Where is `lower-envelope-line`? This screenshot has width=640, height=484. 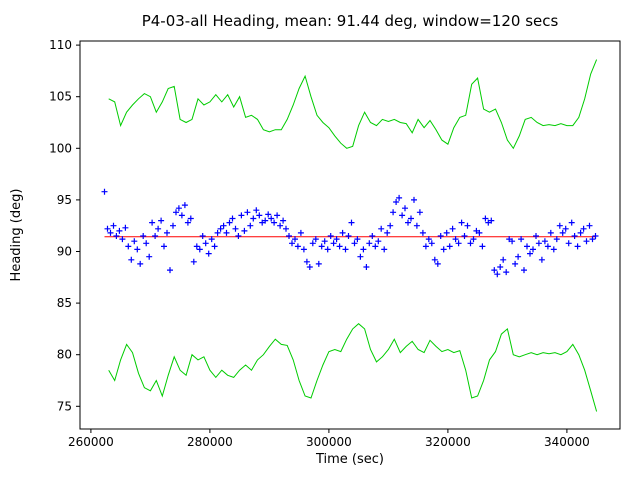 lower-envelope-line is located at coordinates (353, 367).